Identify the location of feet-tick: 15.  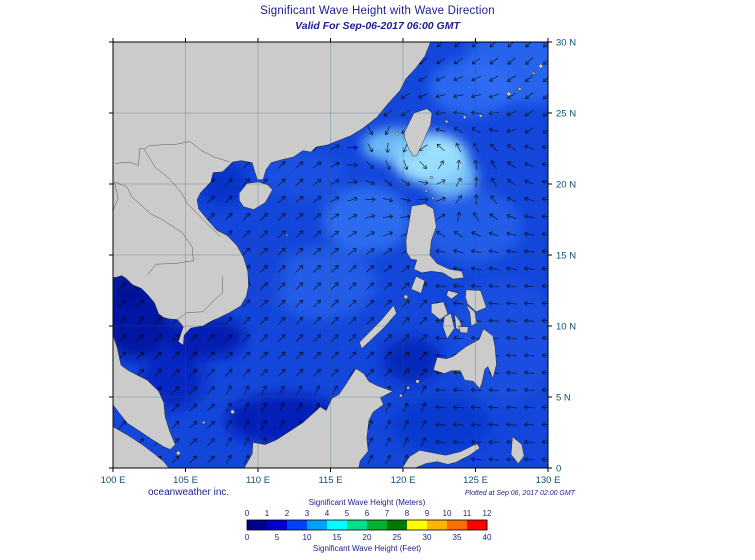
(337, 537).